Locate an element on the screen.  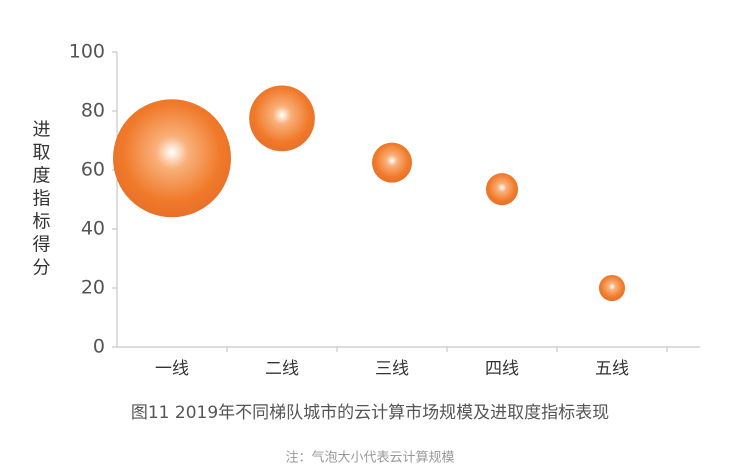
y-tick-label: 40 is located at coordinates (93, 229).